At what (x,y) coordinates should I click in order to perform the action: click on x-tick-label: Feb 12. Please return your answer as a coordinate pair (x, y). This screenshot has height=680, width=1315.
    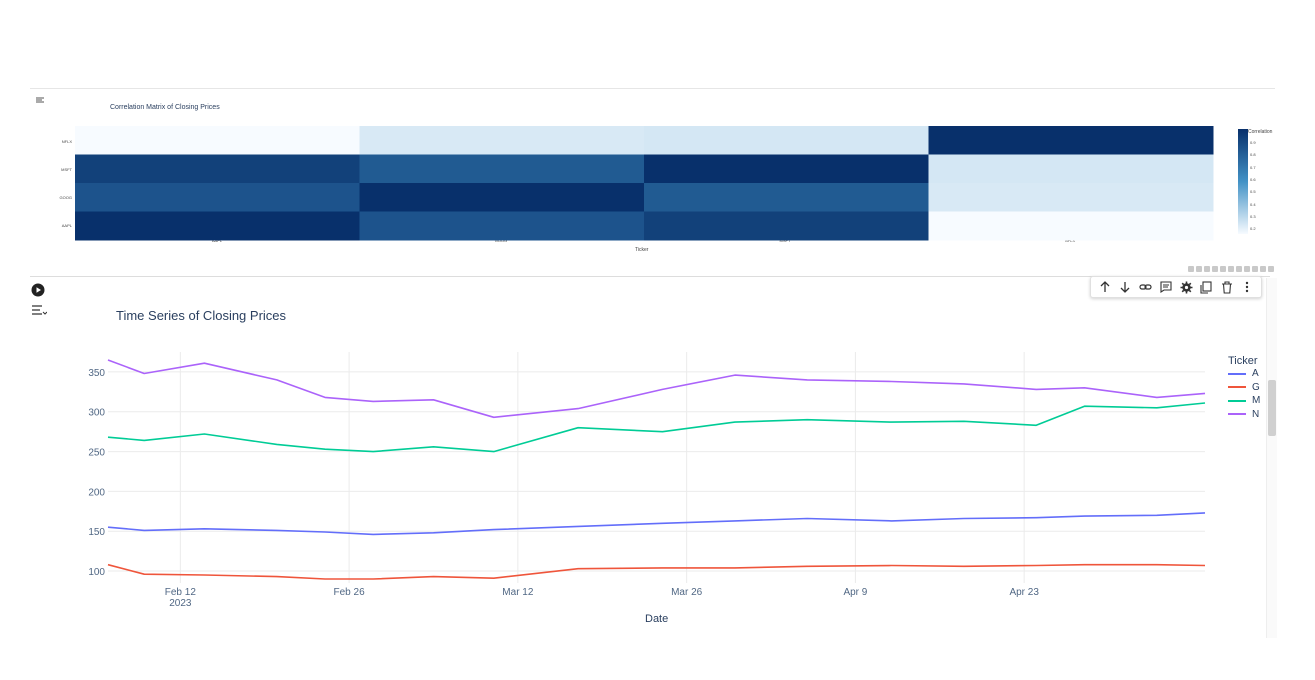
    Looking at the image, I should click on (181, 592).